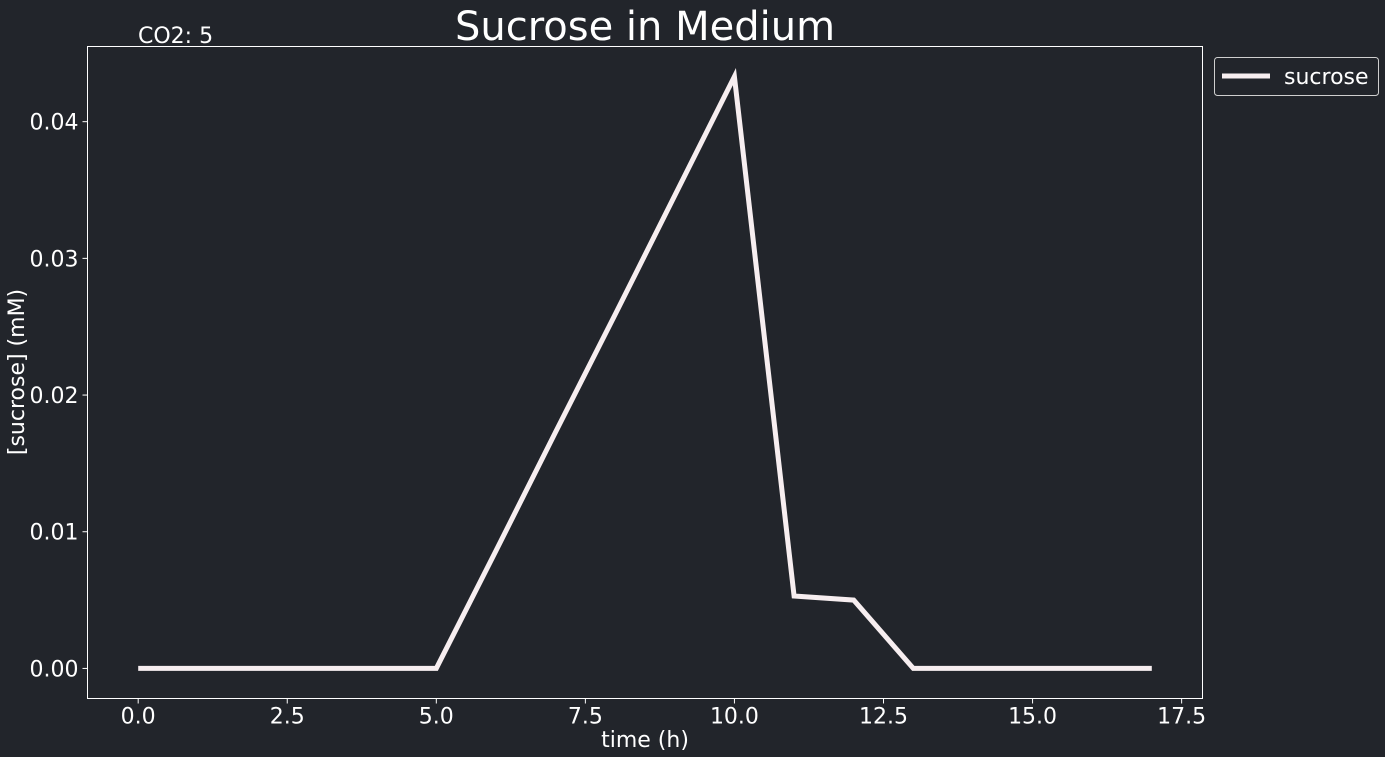  What do you see at coordinates (54, 669) in the screenshot?
I see `y-tick-label: 0.00` at bounding box center [54, 669].